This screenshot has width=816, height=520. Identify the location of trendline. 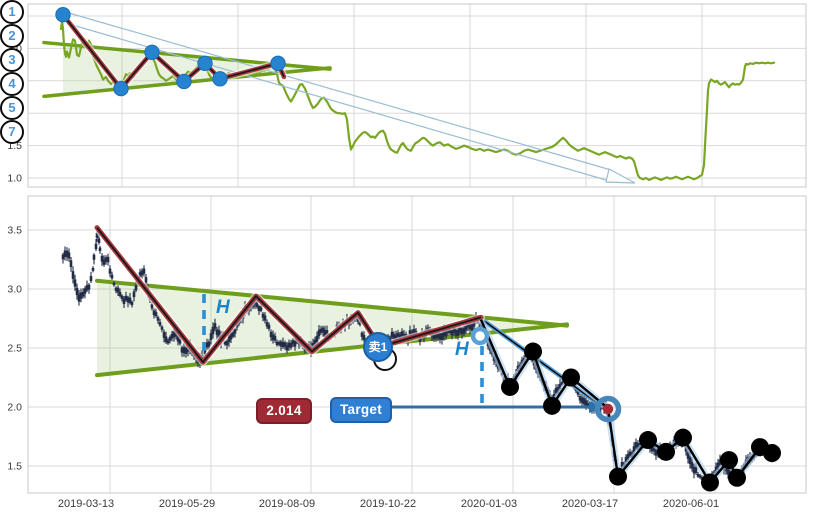
(332, 303).